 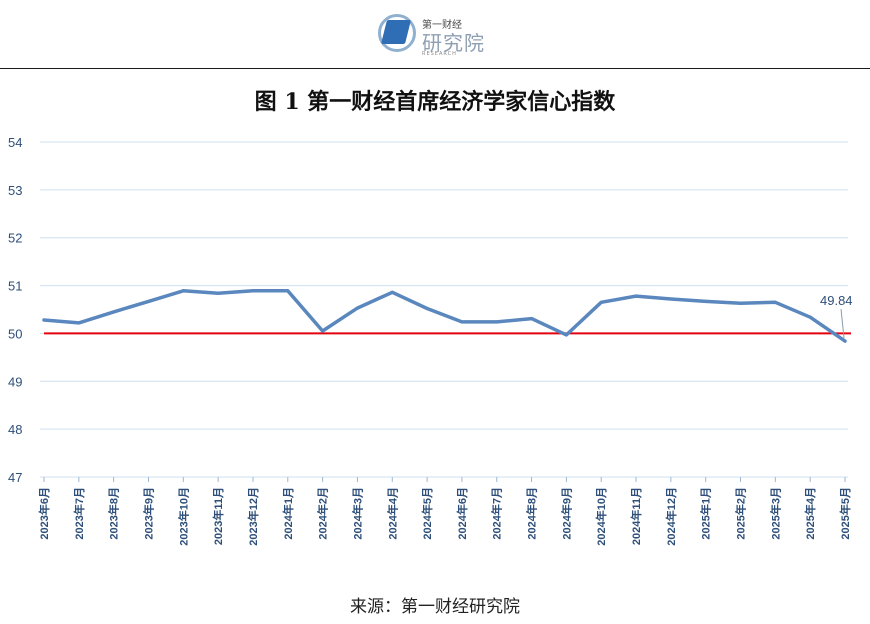 What do you see at coordinates (601, 516) in the screenshot?
I see `x-tick-label: 2024年10月` at bounding box center [601, 516].